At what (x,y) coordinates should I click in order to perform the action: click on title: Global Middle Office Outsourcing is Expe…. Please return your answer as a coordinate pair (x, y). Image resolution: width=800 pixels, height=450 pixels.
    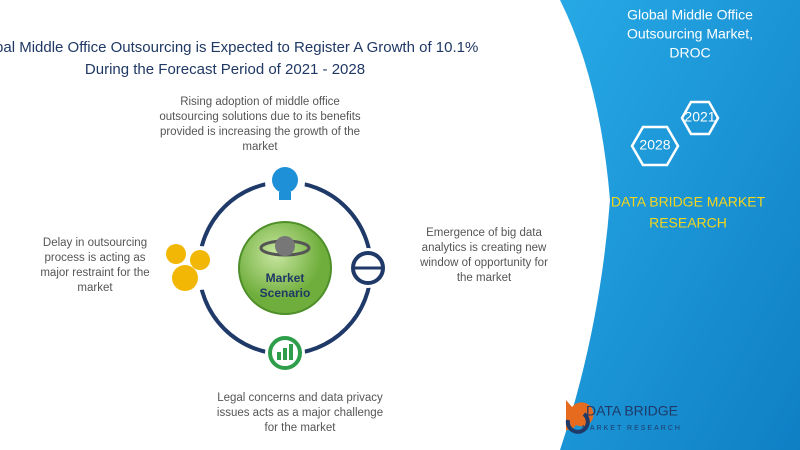
    Looking at the image, I should click on (239, 47).